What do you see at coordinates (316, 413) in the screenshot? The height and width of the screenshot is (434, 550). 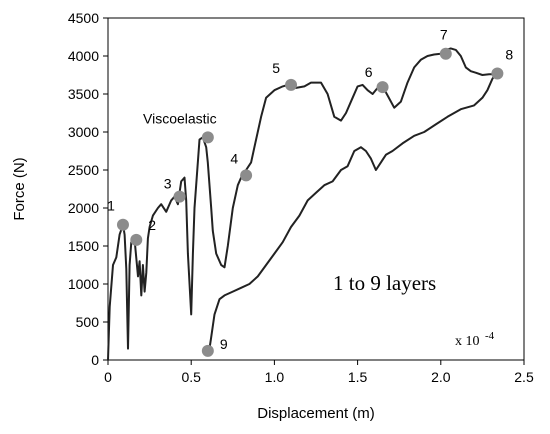 I see `x-axis-label: Displacement (m)` at bounding box center [316, 413].